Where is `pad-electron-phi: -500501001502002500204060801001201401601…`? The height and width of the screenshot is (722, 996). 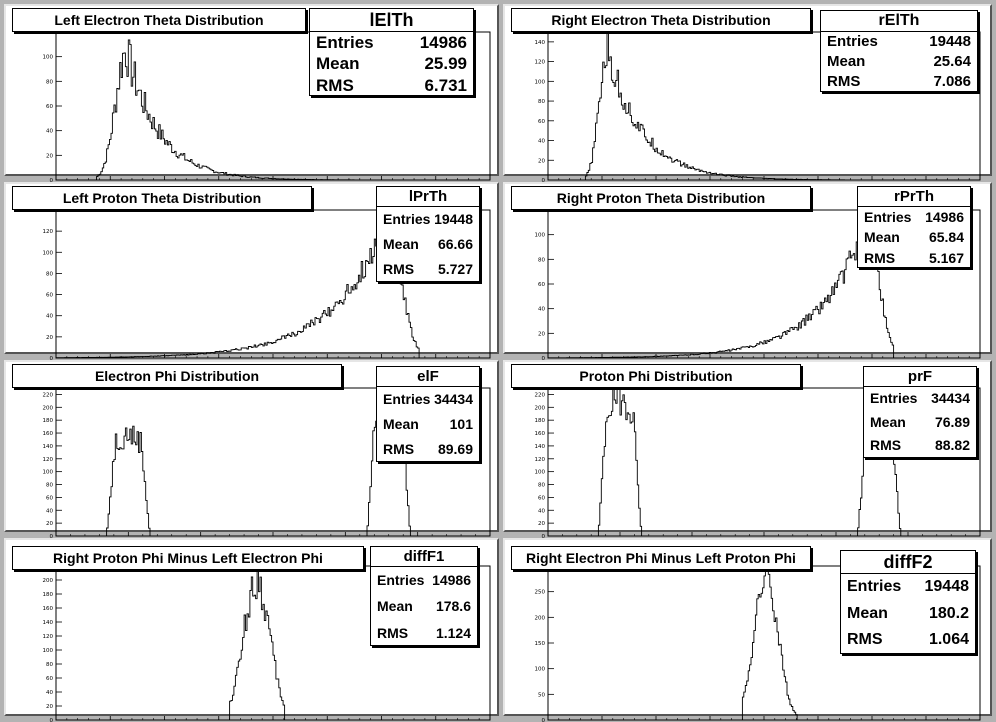 pad-electron-phi: -500501001502002500204060801001201401601… is located at coordinates (251, 453).